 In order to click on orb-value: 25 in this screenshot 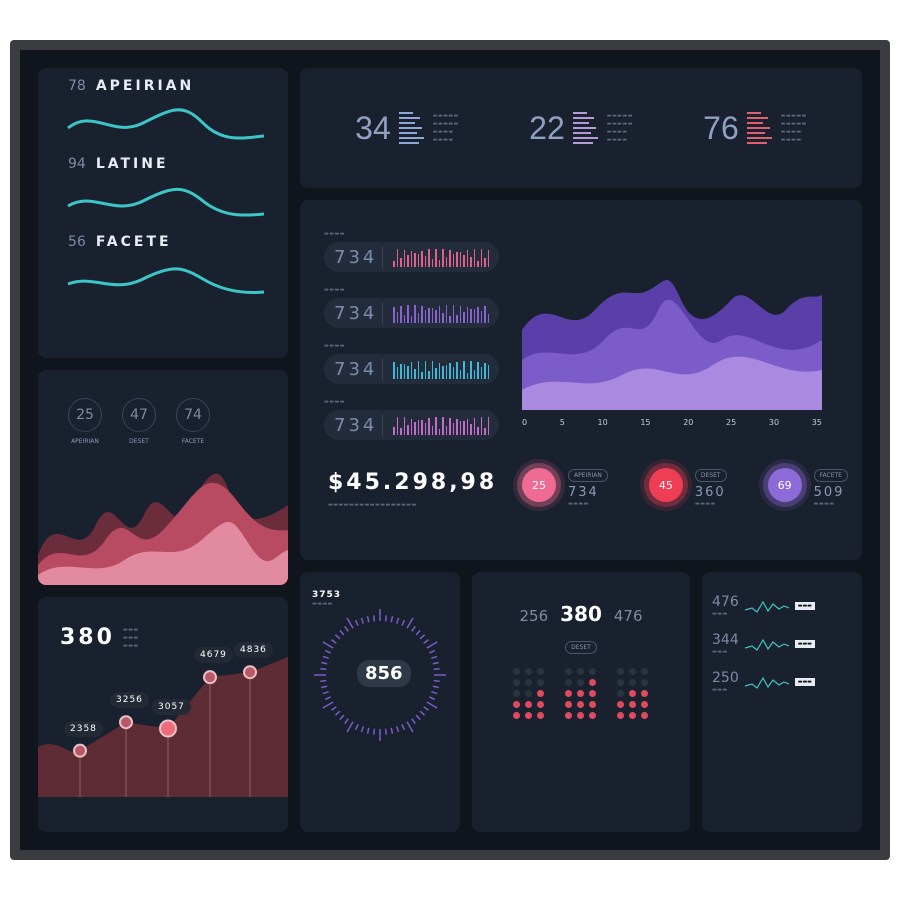, I will do `click(539, 485)`.